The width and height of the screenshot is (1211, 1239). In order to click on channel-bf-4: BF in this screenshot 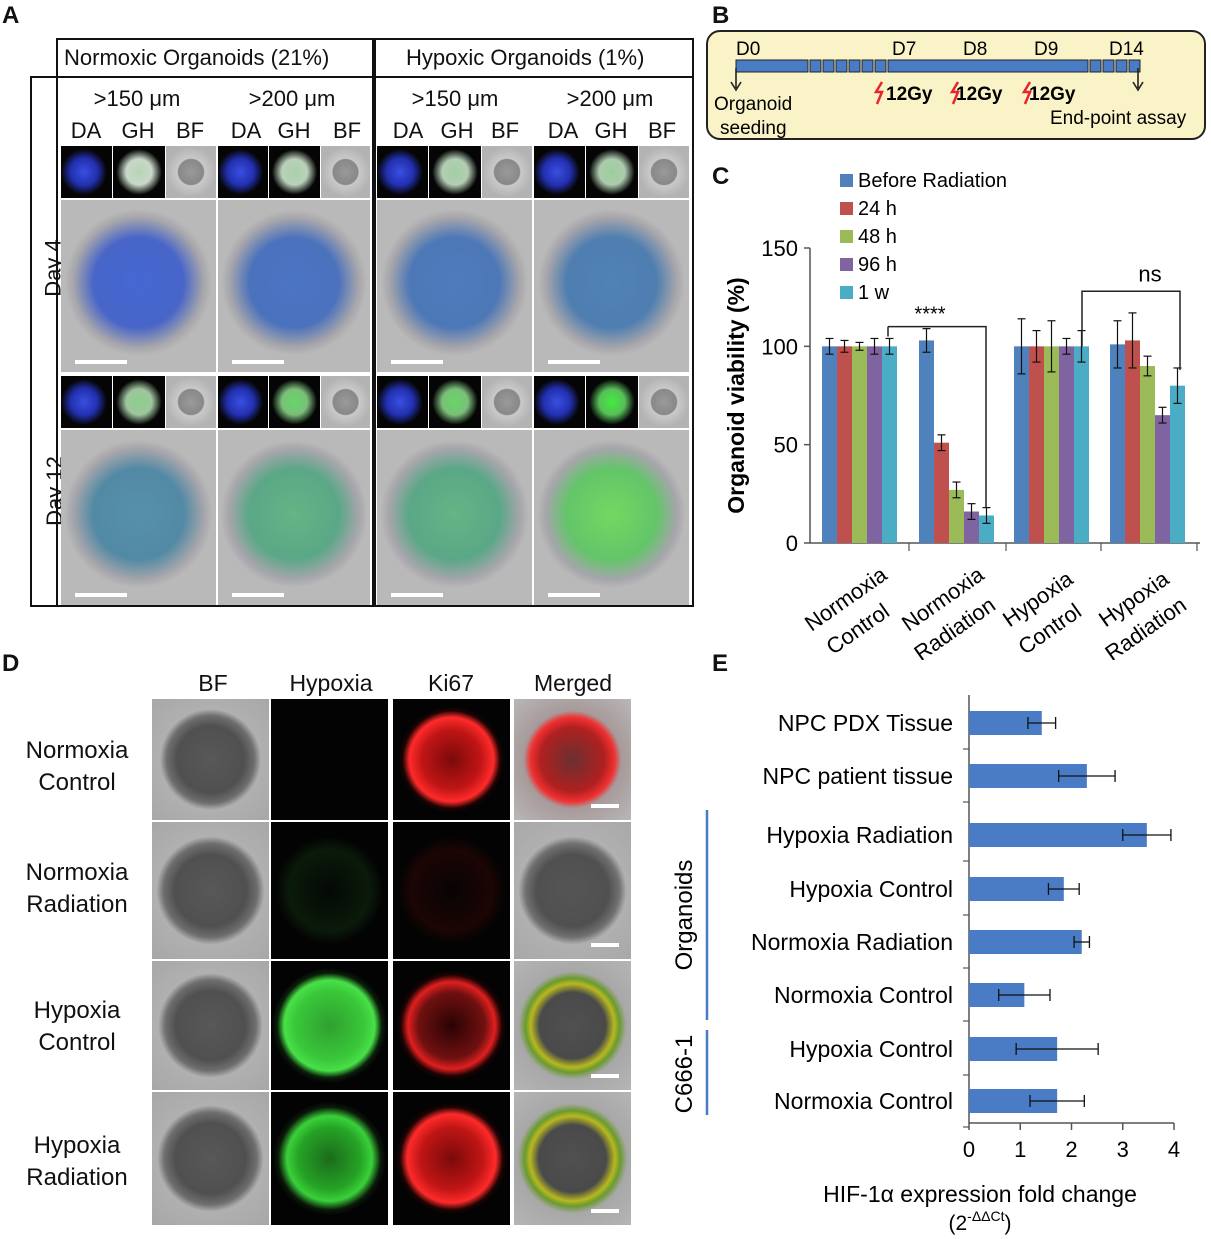, I will do `click(662, 130)`.